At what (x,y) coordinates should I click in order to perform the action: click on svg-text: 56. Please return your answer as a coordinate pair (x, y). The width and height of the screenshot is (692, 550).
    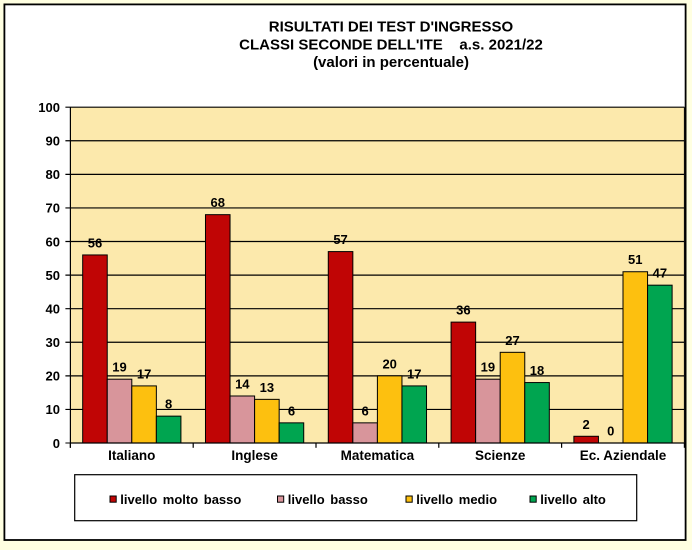
    Looking at the image, I should click on (95, 242).